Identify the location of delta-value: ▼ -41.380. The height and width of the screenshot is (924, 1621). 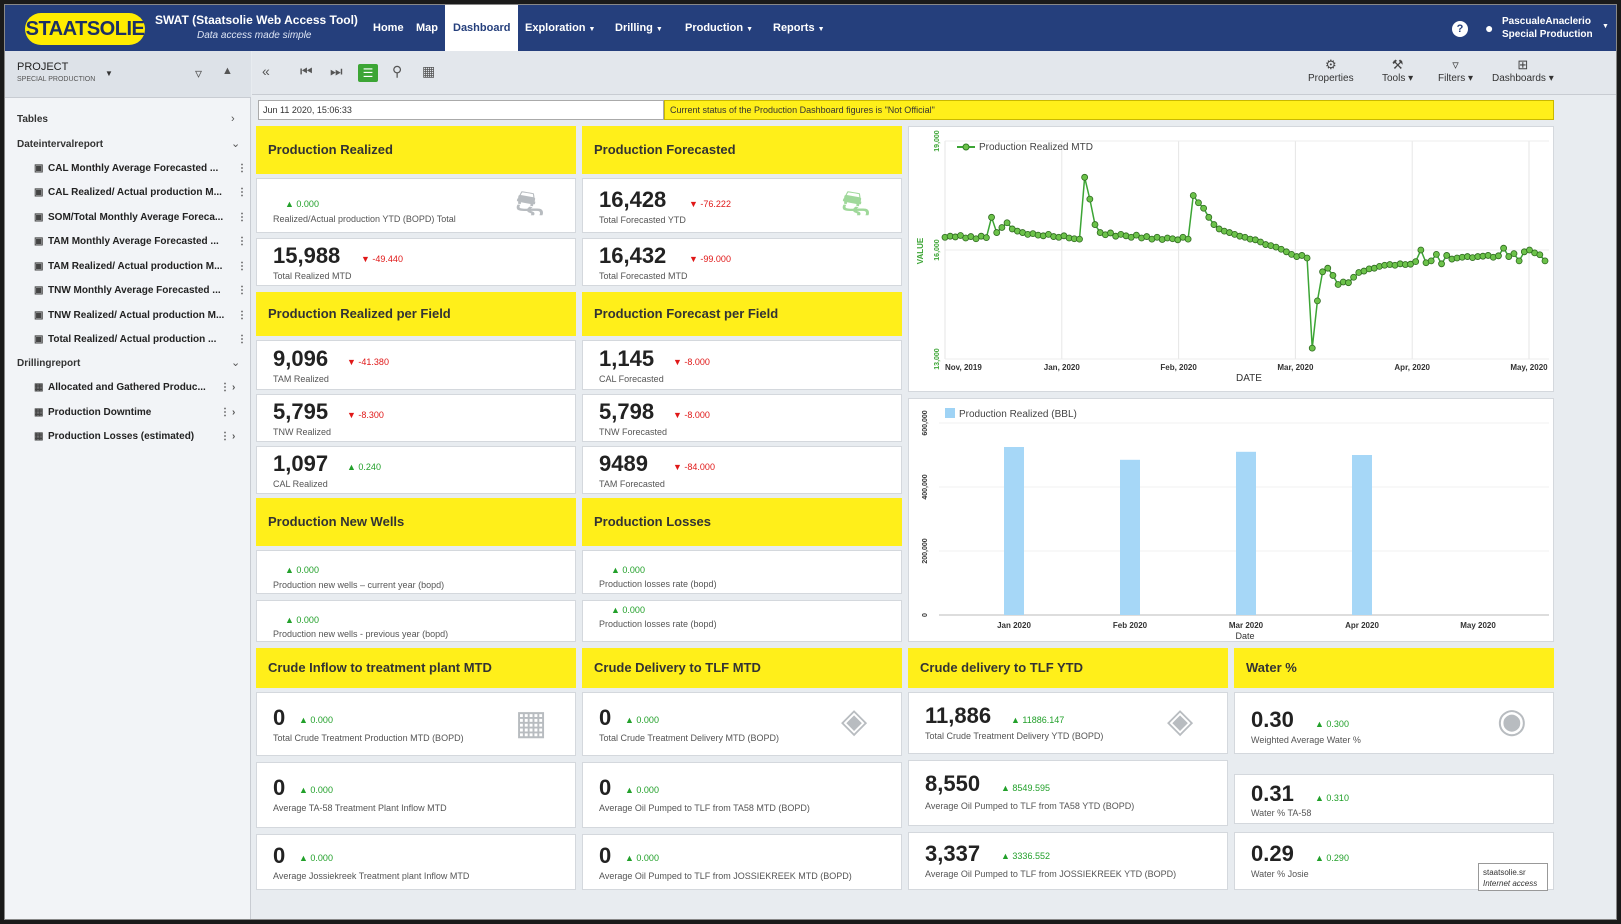
(368, 362).